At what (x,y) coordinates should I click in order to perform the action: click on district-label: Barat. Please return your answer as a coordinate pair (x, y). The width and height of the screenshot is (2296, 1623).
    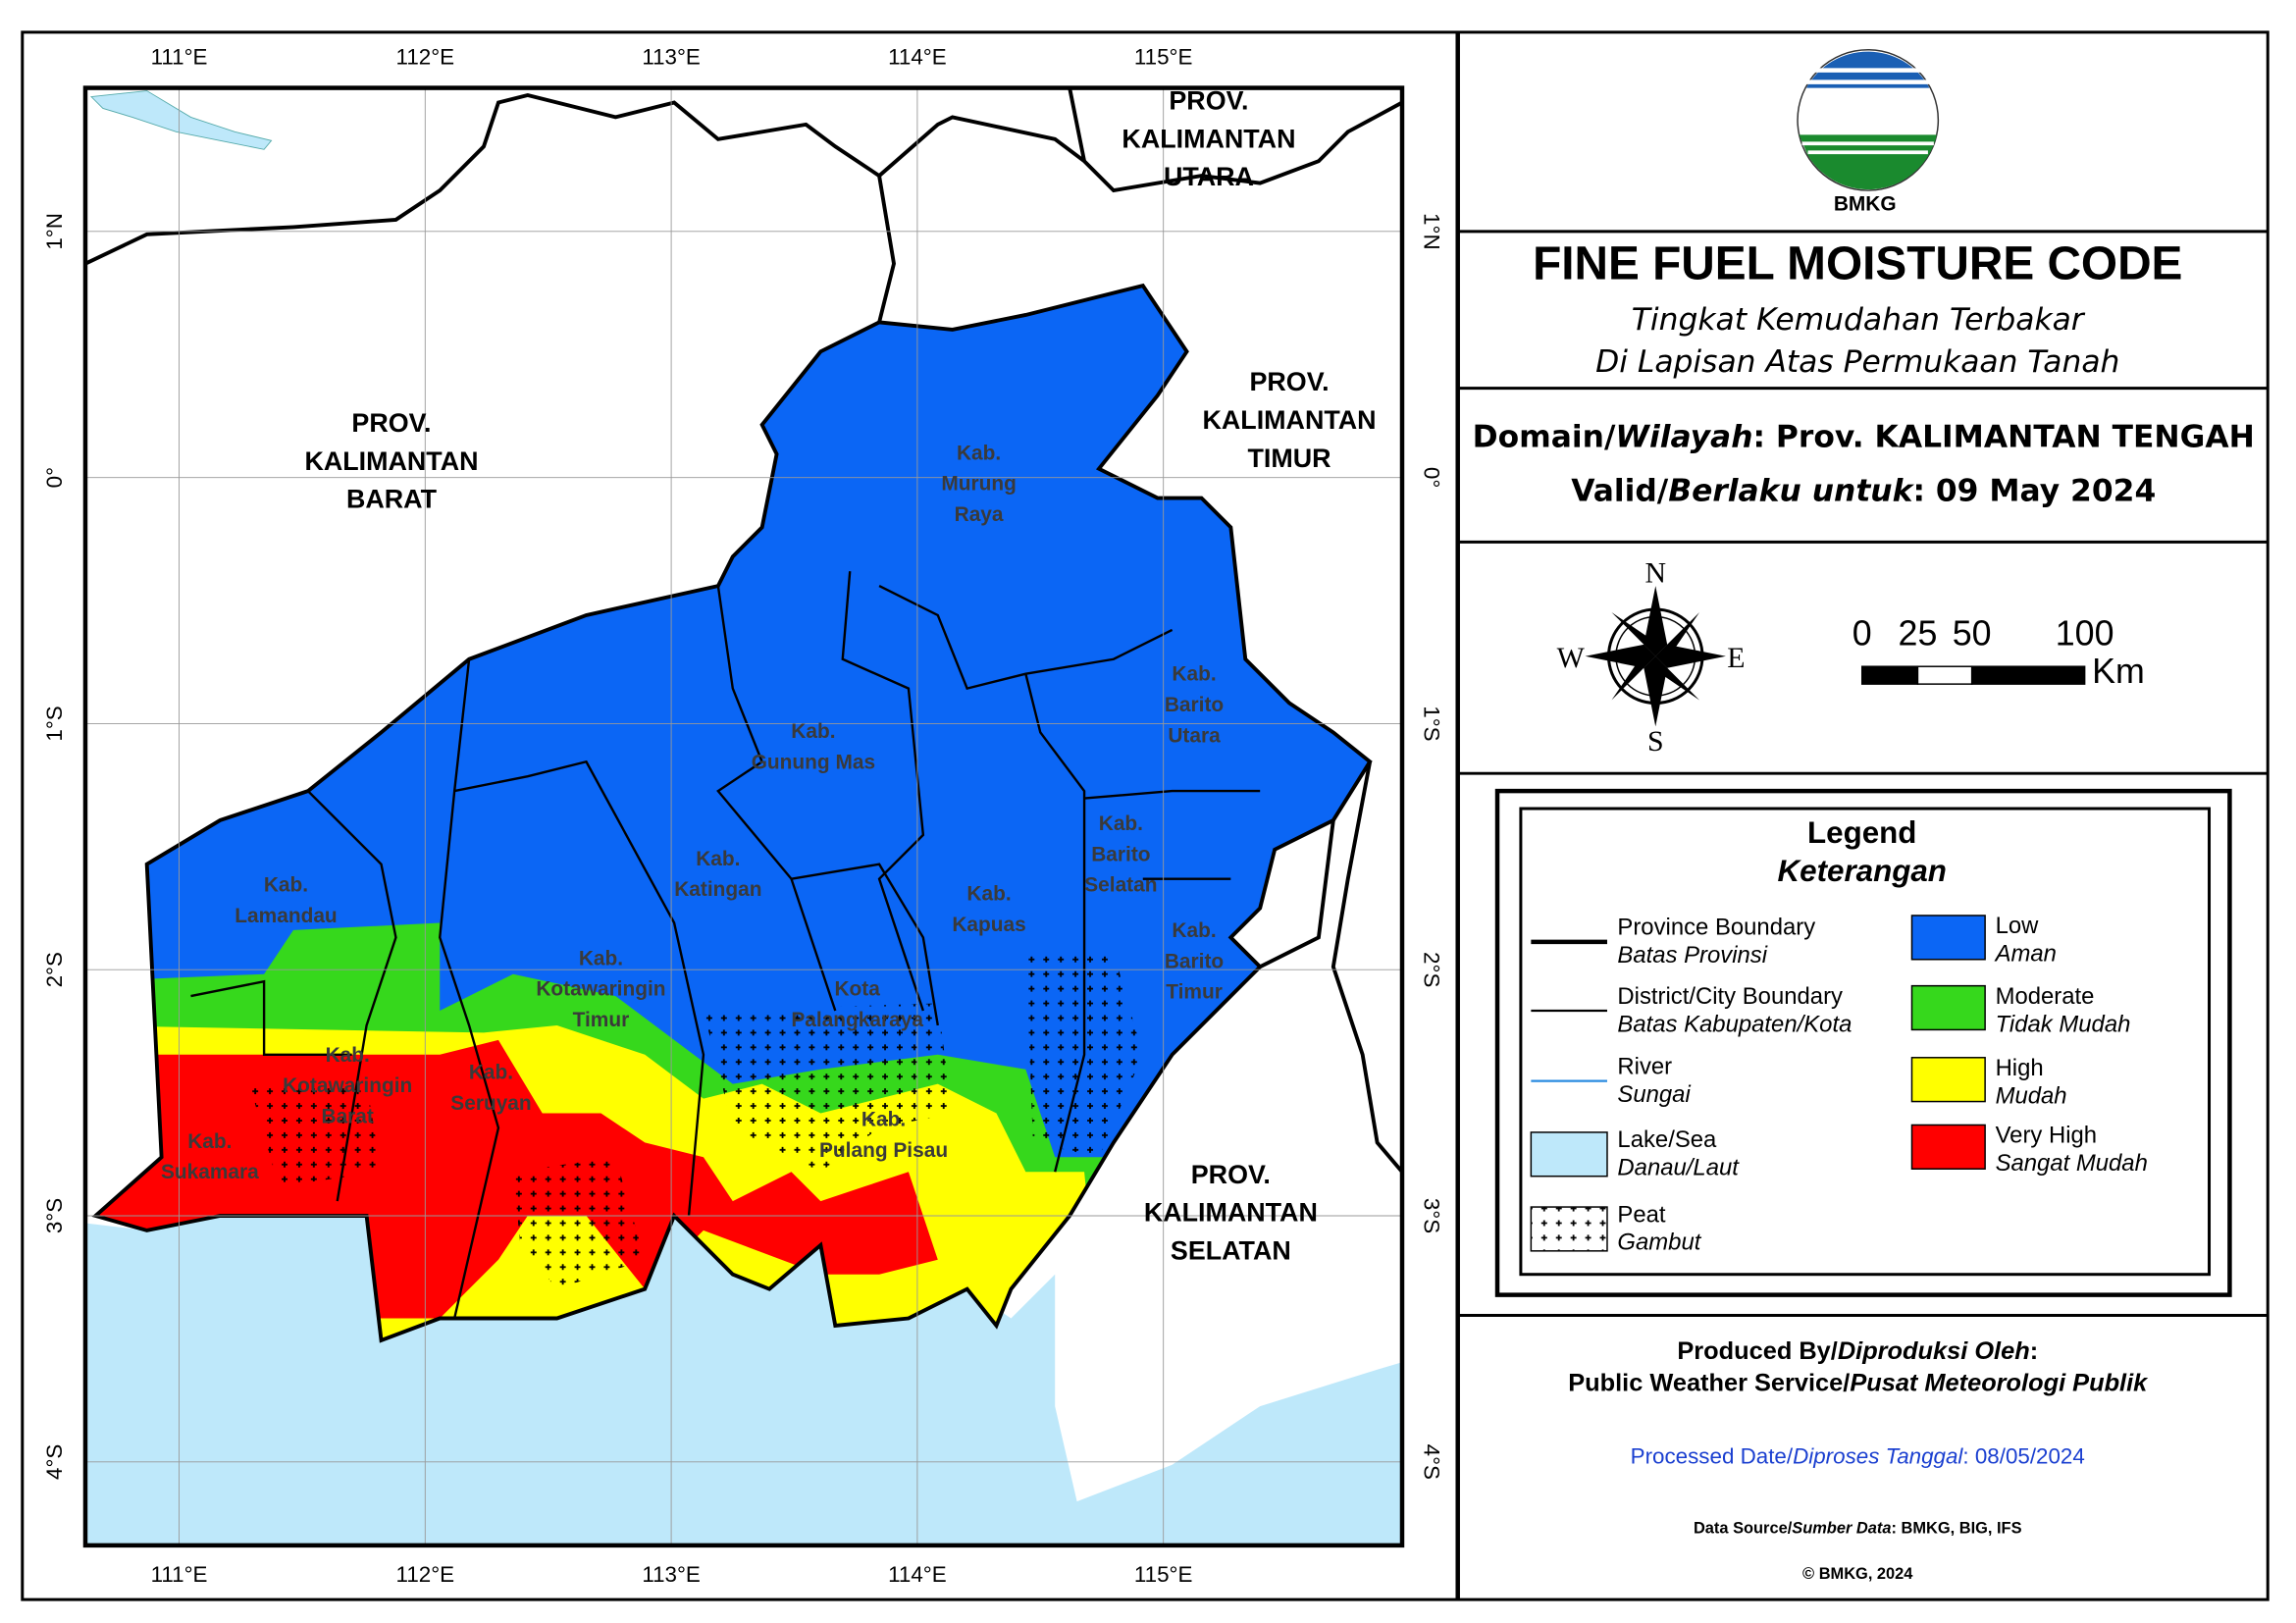
    Looking at the image, I should click on (348, 1117).